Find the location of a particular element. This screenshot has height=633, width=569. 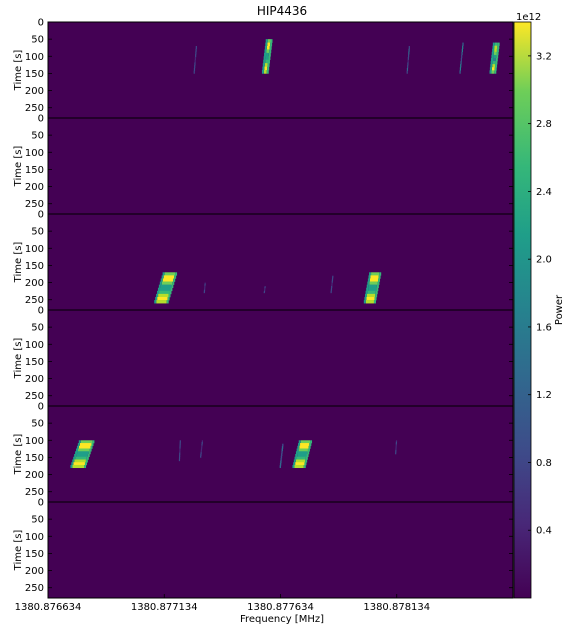

x-tick-label: 1380.877134 is located at coordinates (164, 607).